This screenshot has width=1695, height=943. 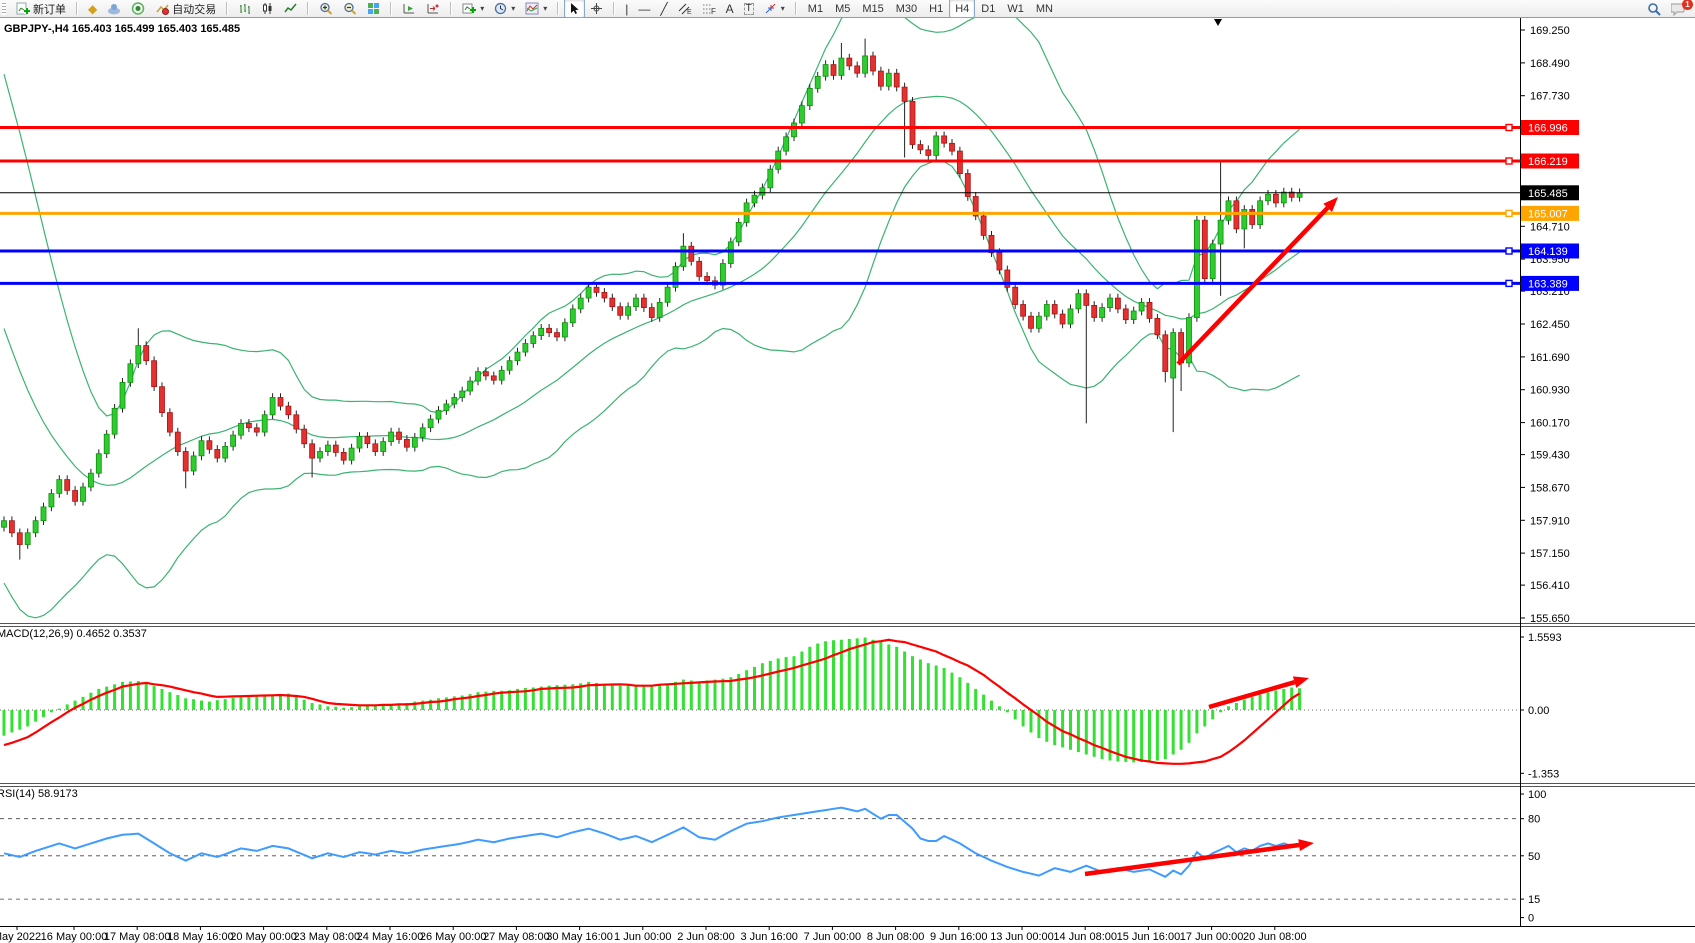 I want to click on price-badge-label: 166.219, so click(x=1548, y=162).